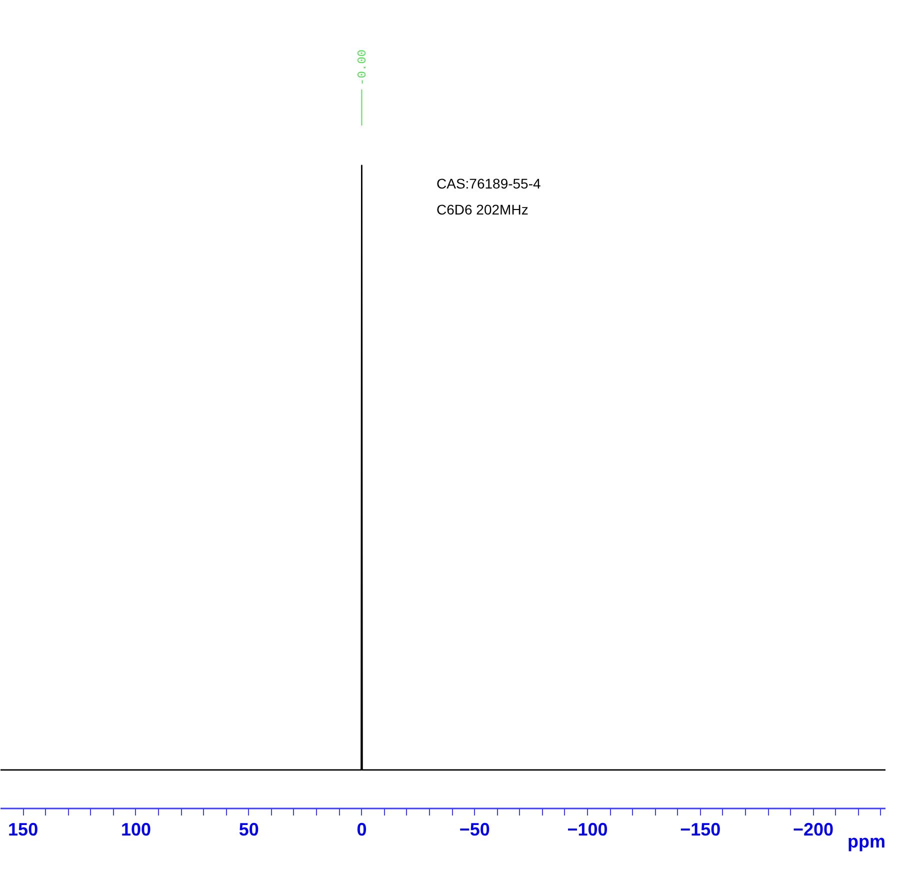 The height and width of the screenshot is (888, 903). What do you see at coordinates (482, 210) in the screenshot?
I see `annotation: C6D6 202MHz` at bounding box center [482, 210].